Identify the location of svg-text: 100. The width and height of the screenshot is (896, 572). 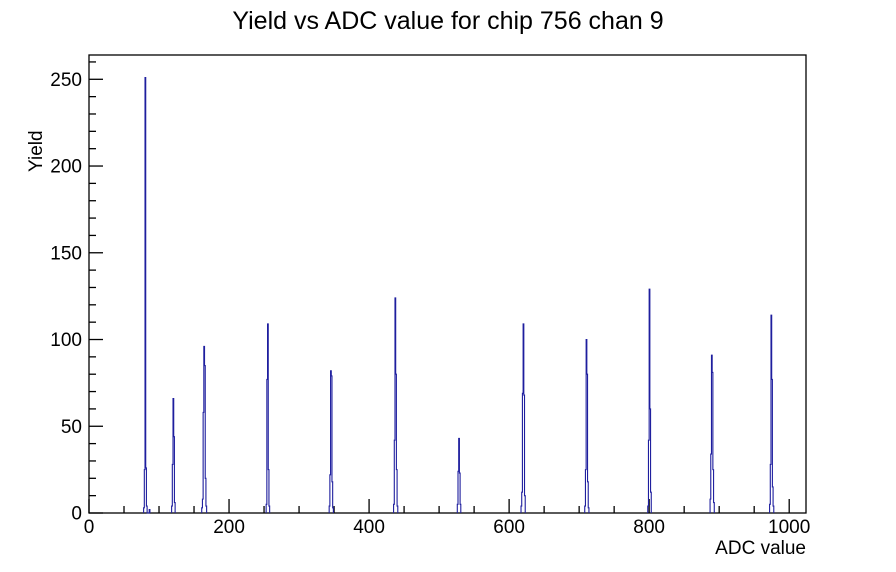
(66, 340).